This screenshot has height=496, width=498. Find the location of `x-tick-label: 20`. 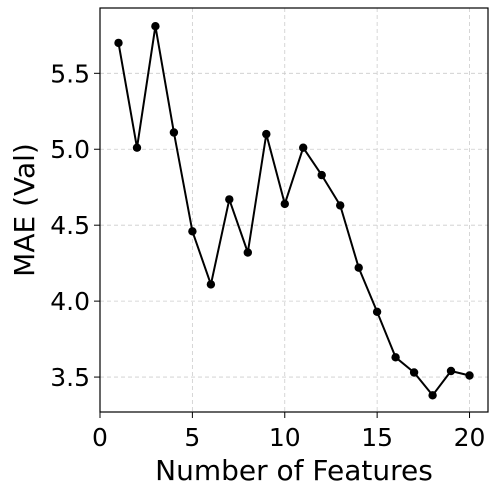

x-tick-label: 20 is located at coordinates (470, 437).